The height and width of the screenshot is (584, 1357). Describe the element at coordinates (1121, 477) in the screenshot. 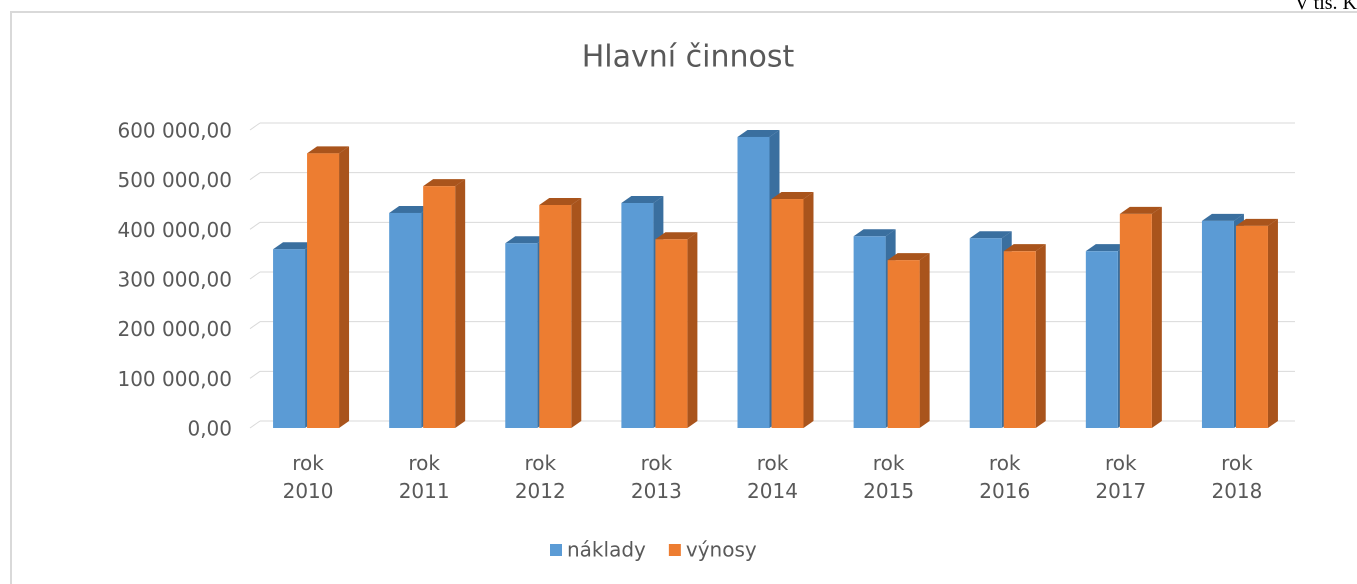

I see `x-tick-label: rok 2017` at that location.